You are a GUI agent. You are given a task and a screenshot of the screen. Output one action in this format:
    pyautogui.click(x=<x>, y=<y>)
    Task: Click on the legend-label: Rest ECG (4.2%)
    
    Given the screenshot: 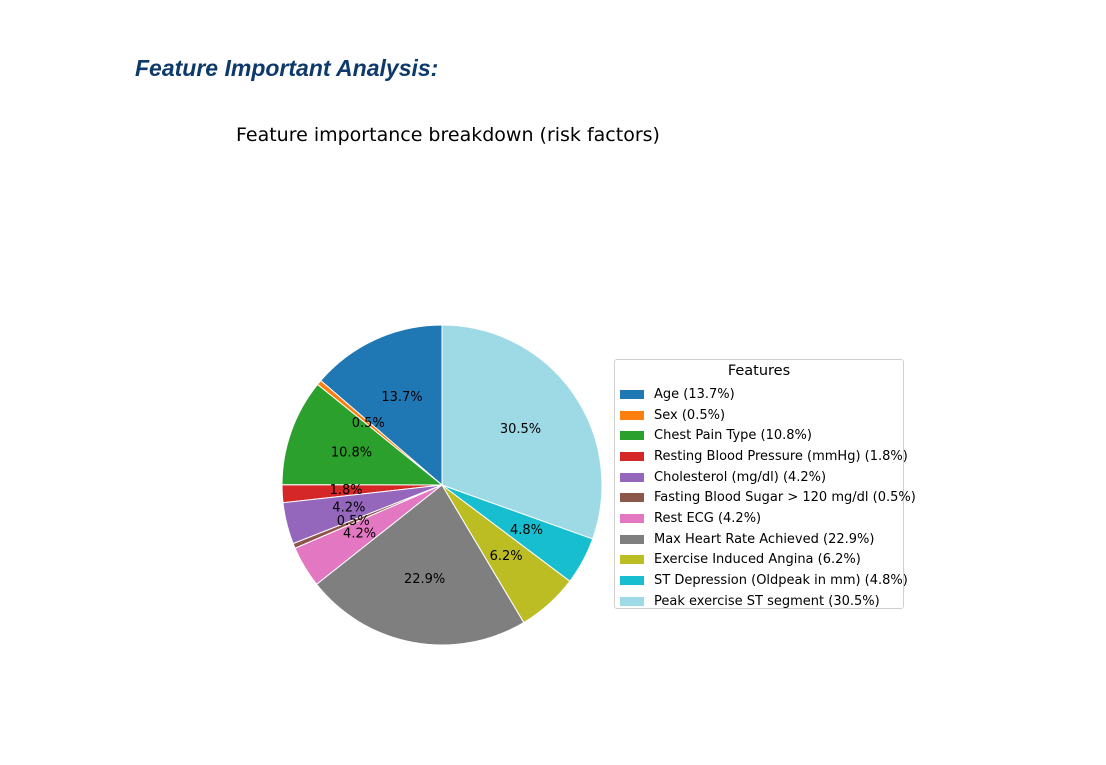 What is the action you would take?
    pyautogui.click(x=708, y=518)
    